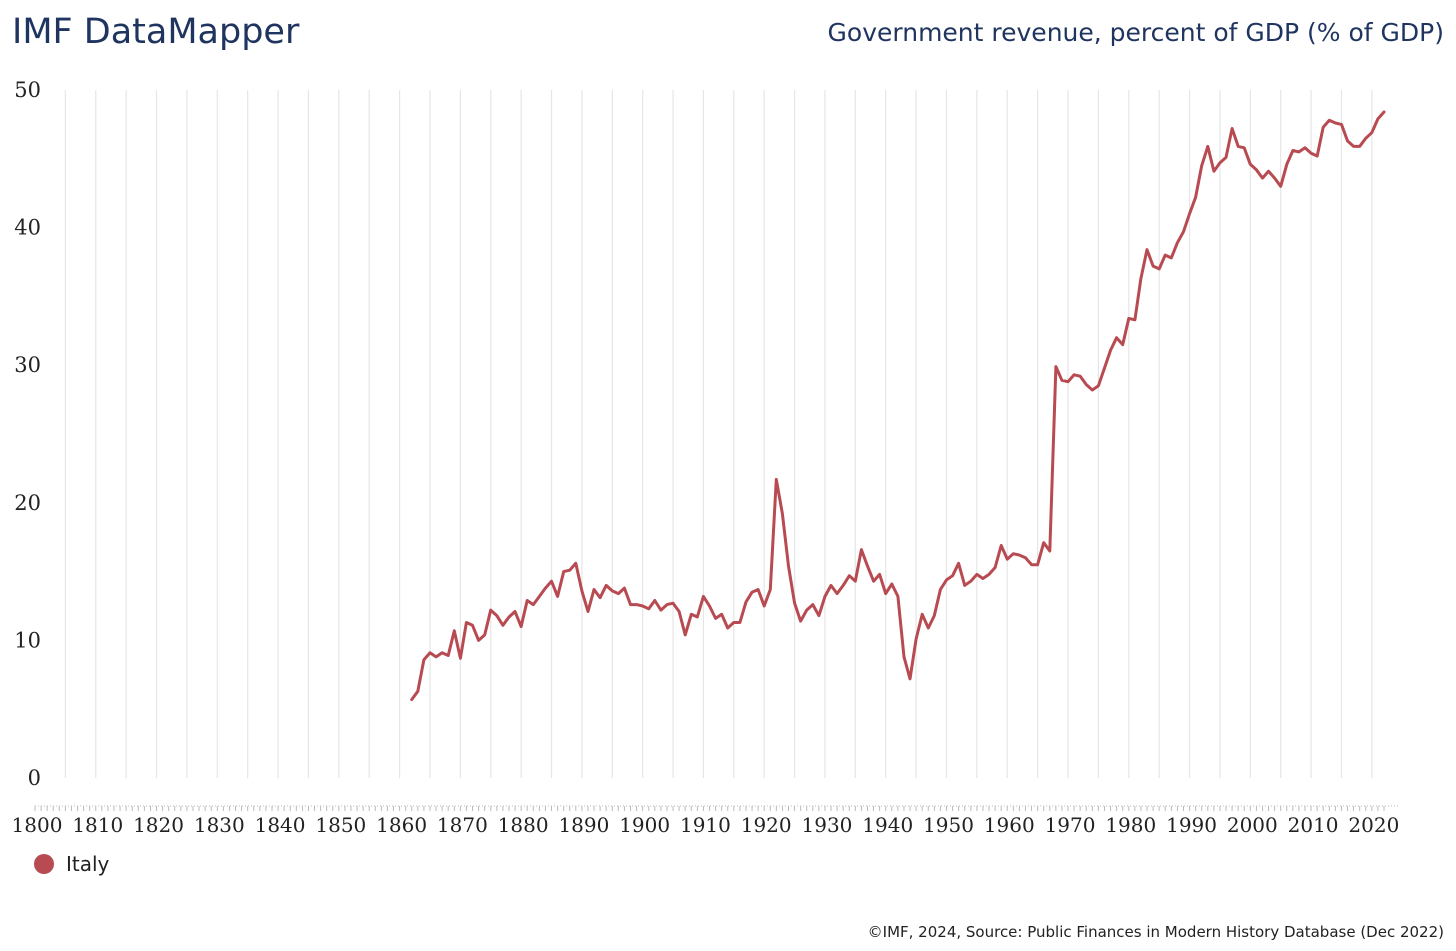 The height and width of the screenshot is (951, 1456). Describe the element at coordinates (219, 825) in the screenshot. I see `x-tick-label-1830: 1830` at that location.